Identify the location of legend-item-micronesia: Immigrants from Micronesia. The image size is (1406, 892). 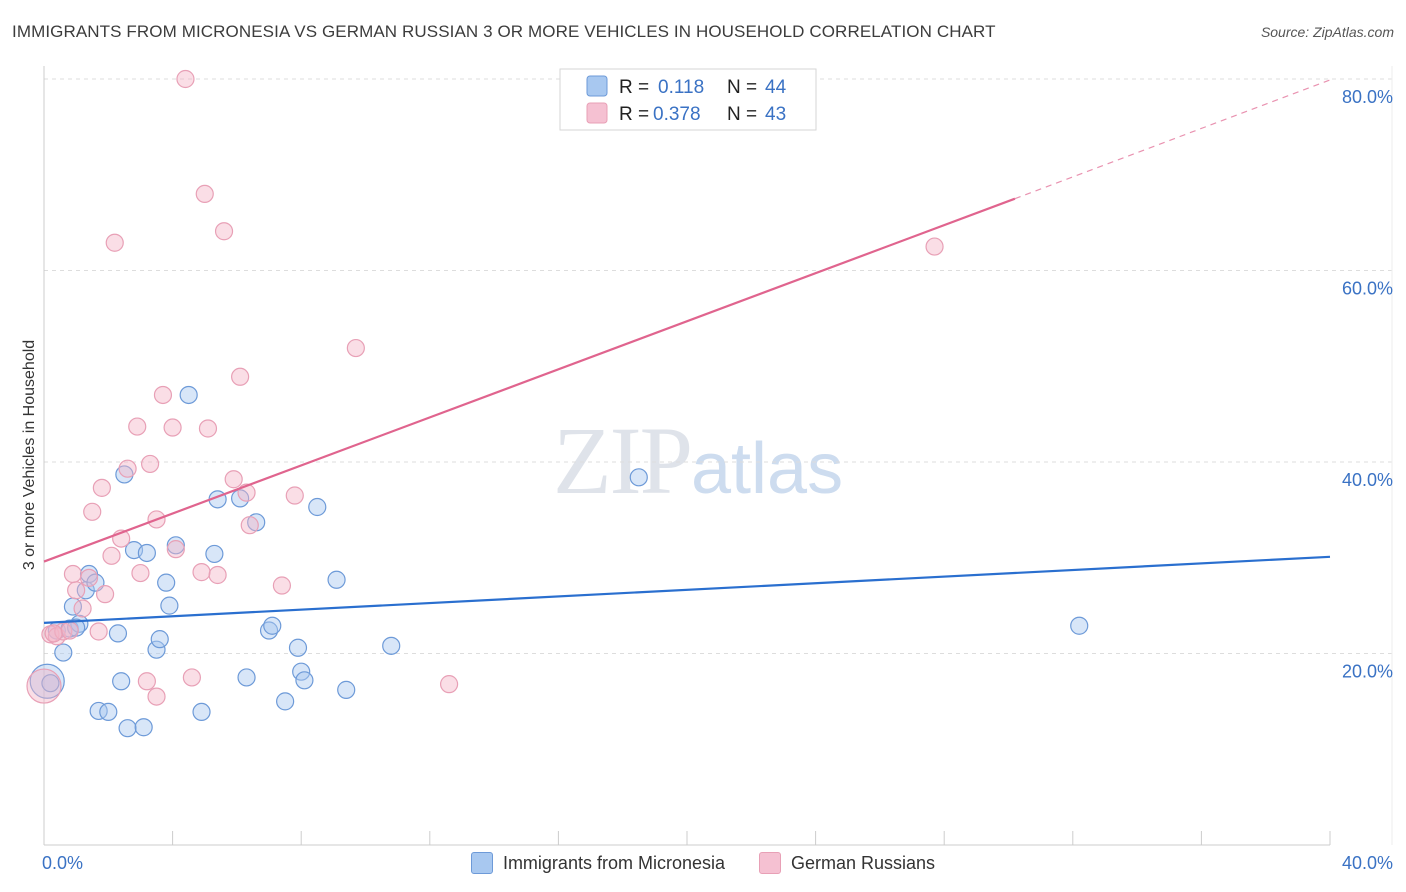
(597, 863).